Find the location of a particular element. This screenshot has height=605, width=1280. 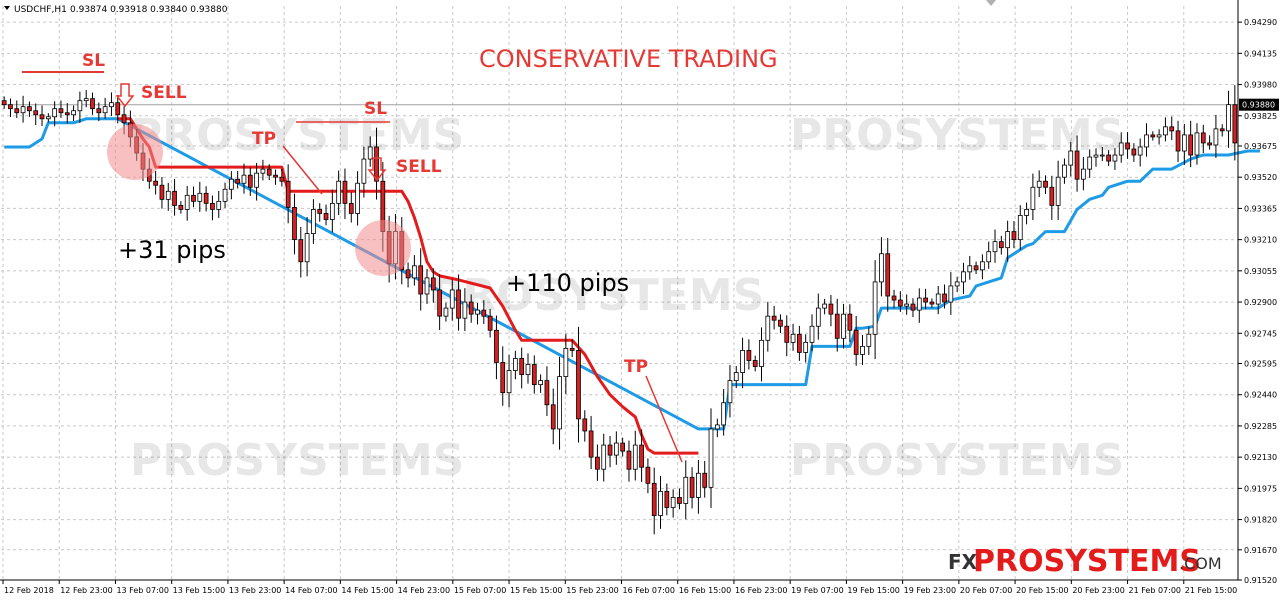

gain-label-2: +110 pips is located at coordinates (567, 283).